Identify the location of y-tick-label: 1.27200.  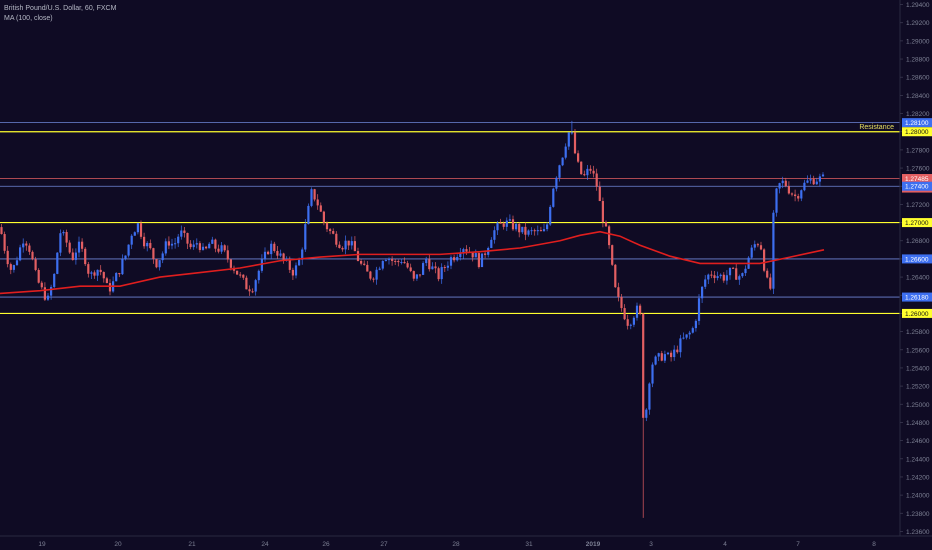
(918, 205).